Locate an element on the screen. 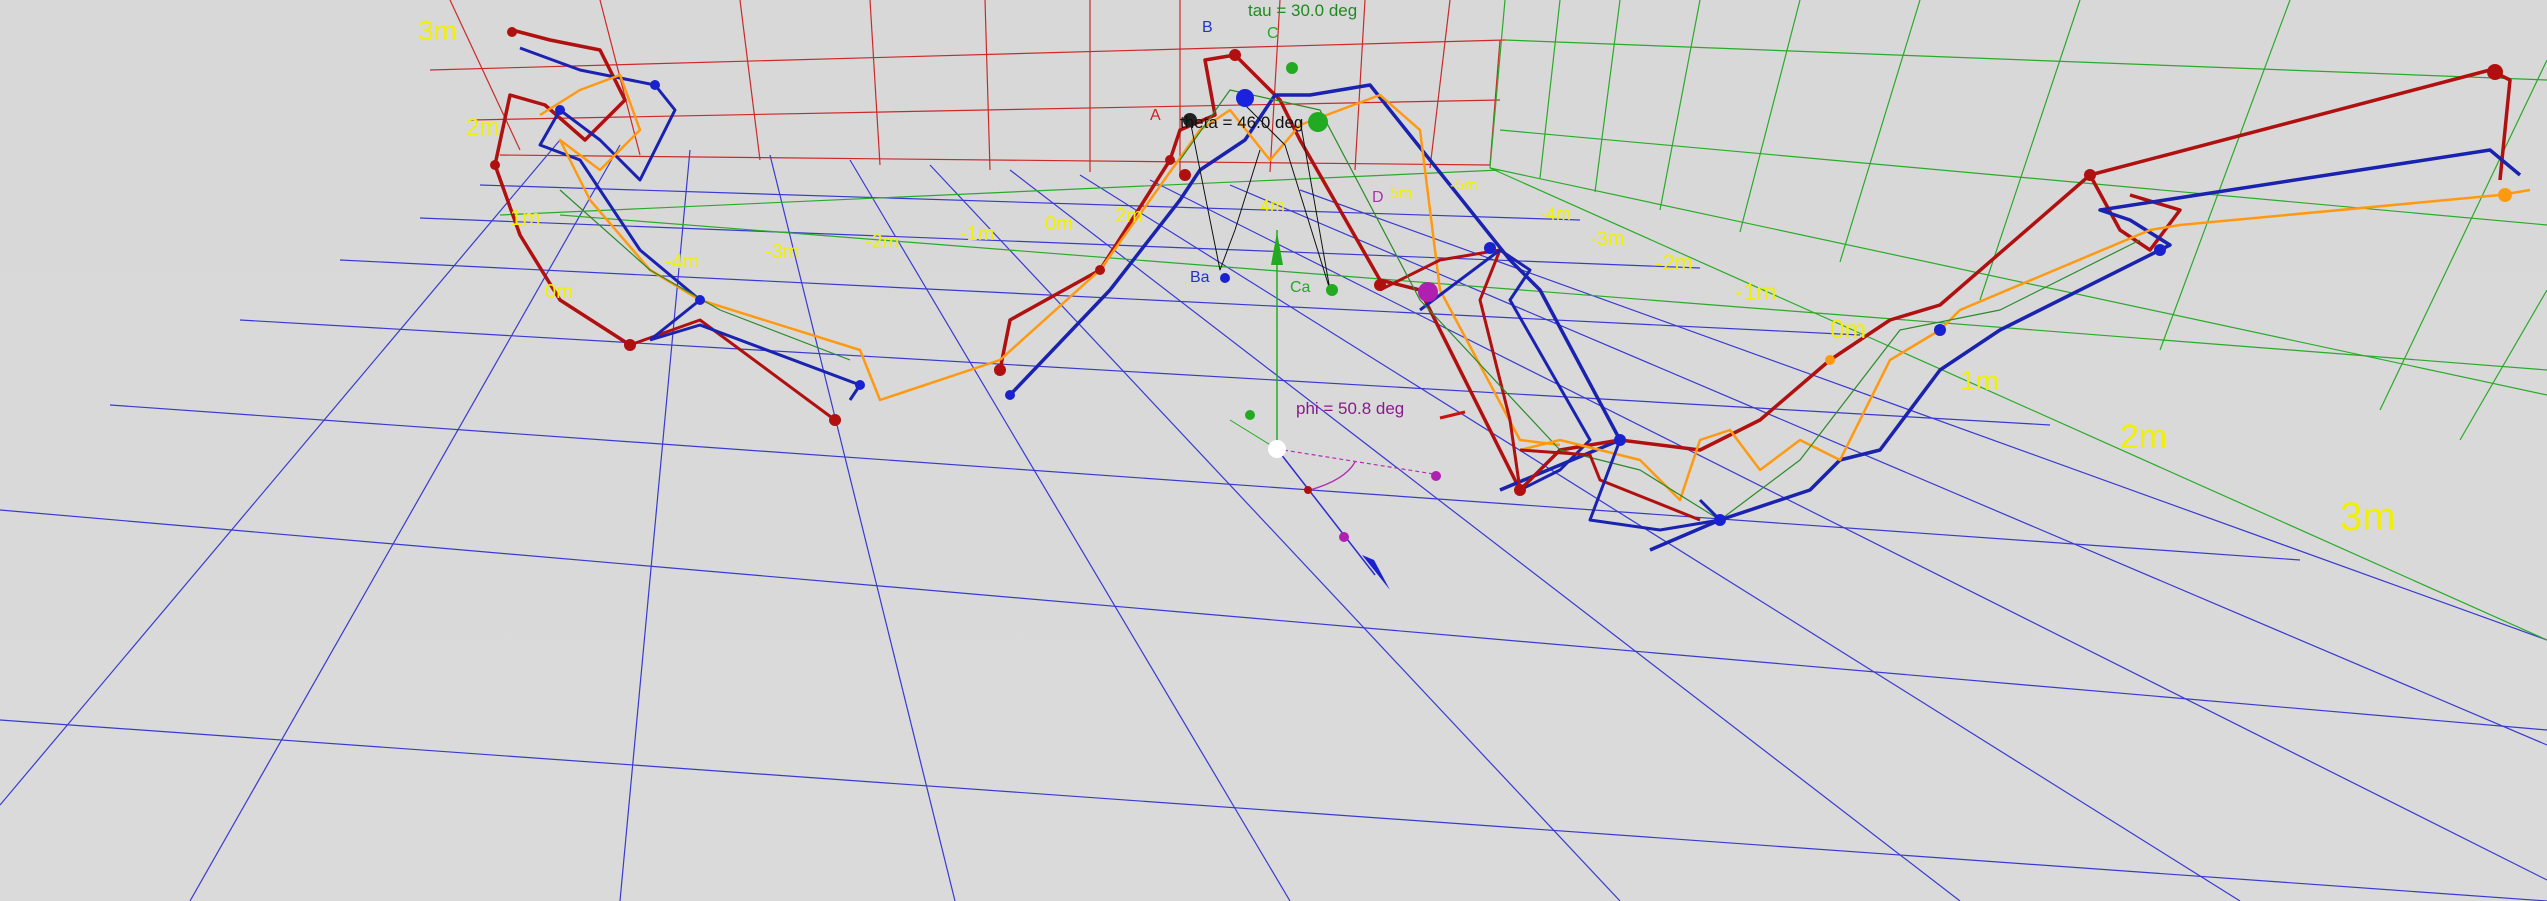 The width and height of the screenshot is (2547, 901). coordinate-axes is located at coordinates (1347, 410).